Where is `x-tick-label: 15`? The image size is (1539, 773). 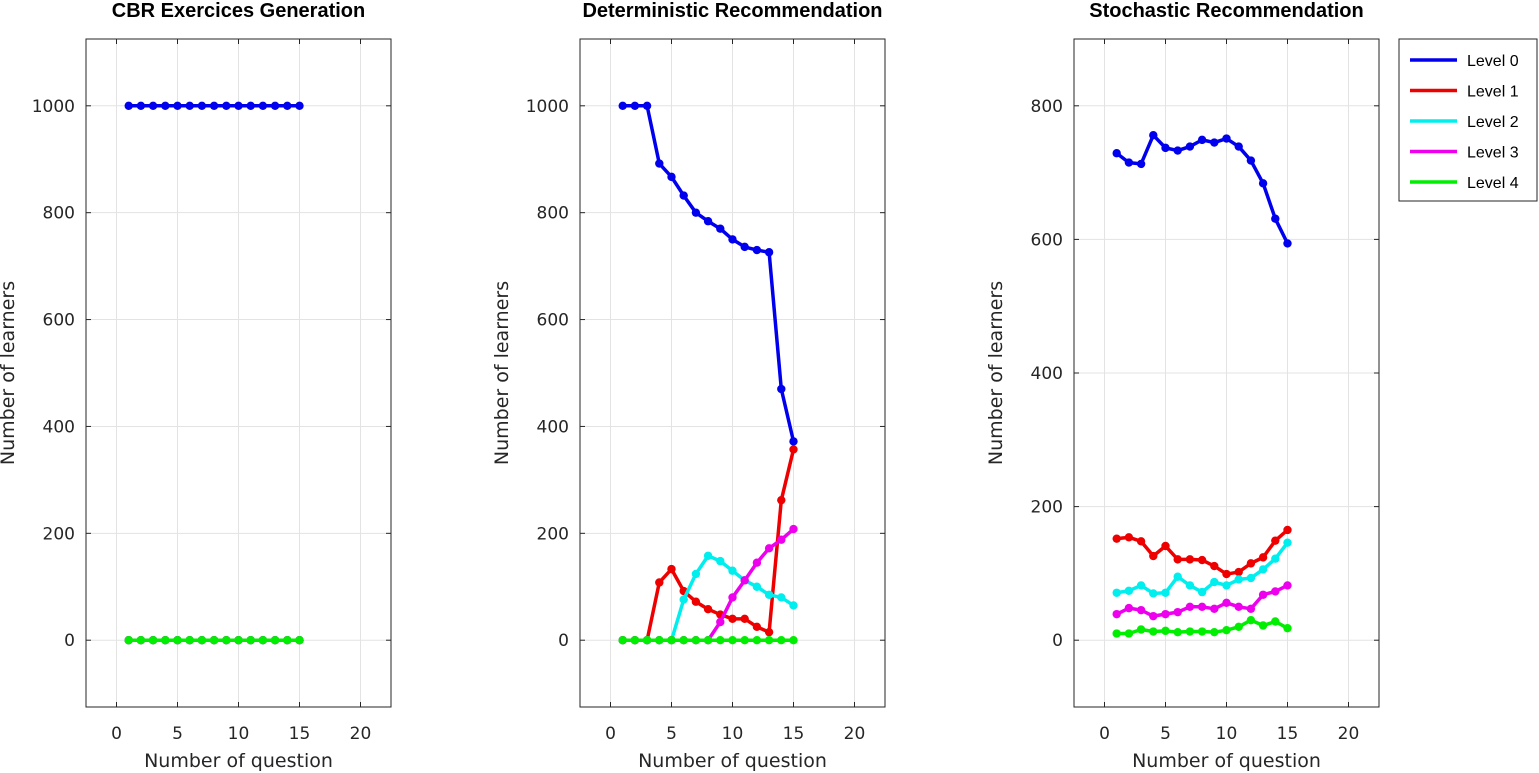
x-tick-label: 15 is located at coordinates (1288, 734).